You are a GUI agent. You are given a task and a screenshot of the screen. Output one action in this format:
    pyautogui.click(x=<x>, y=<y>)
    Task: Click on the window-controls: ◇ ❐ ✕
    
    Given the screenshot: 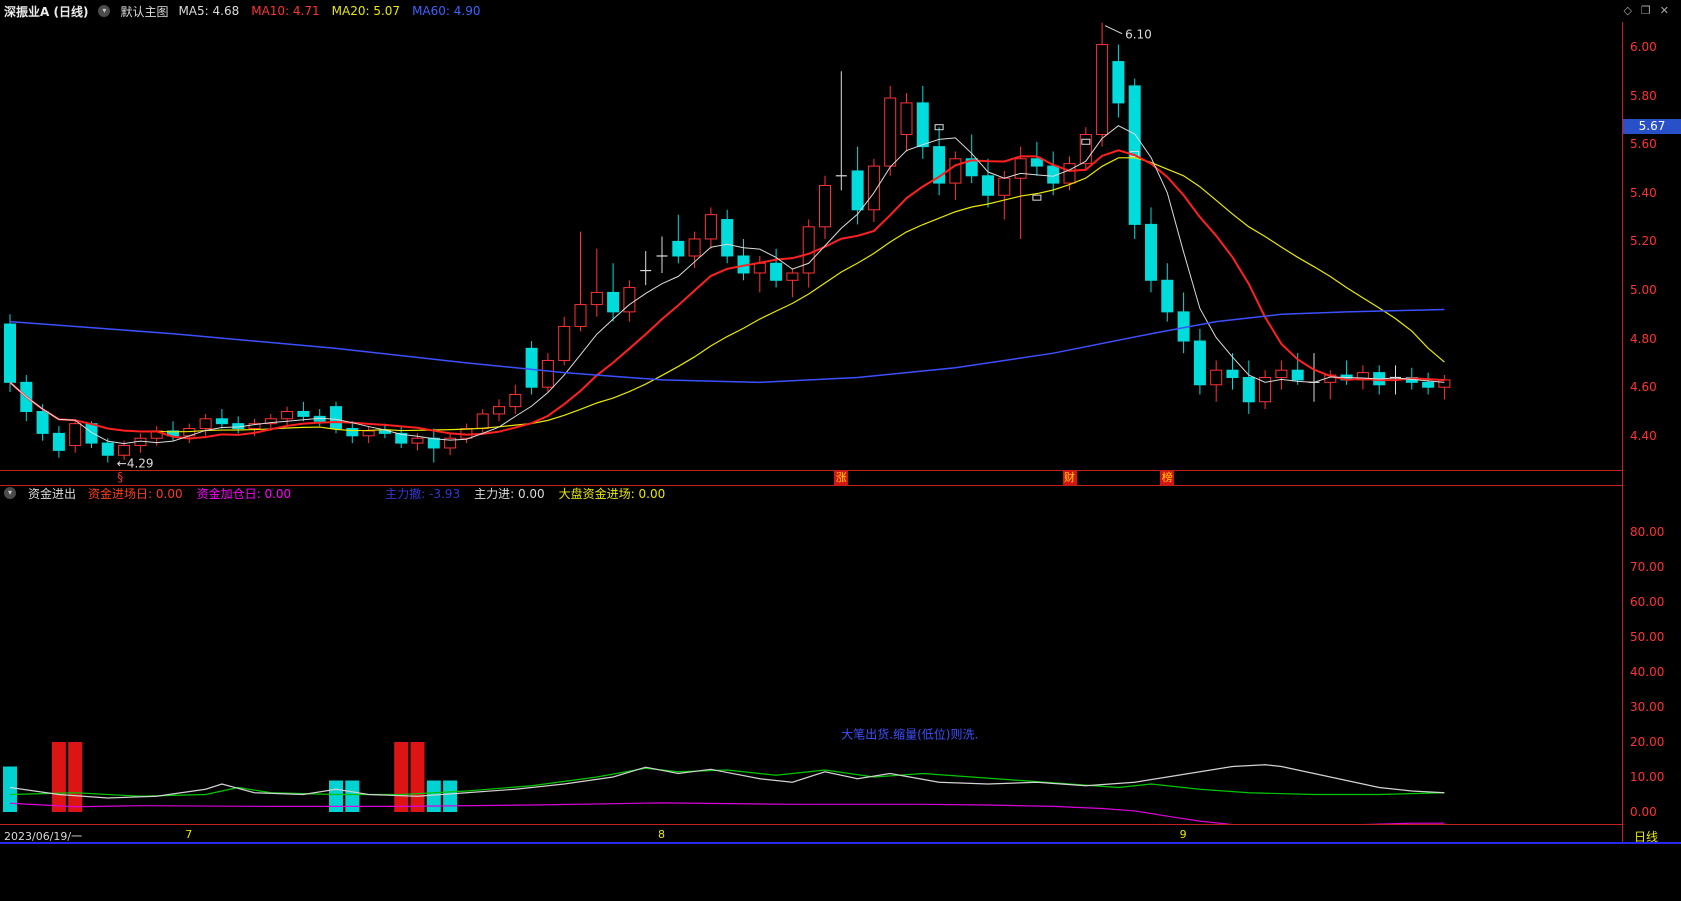 What is the action you would take?
    pyautogui.click(x=1646, y=10)
    